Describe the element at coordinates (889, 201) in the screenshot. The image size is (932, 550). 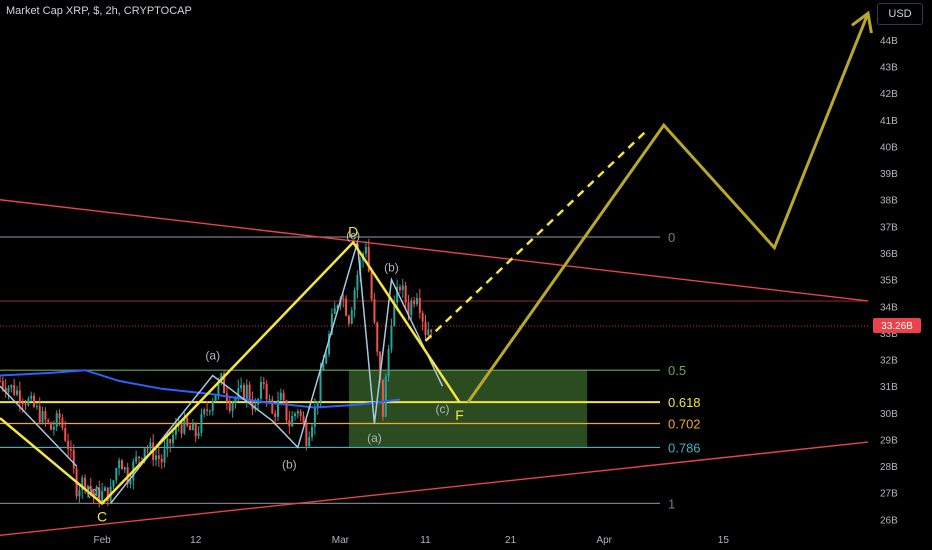
I see `y-tick-label: 38B` at that location.